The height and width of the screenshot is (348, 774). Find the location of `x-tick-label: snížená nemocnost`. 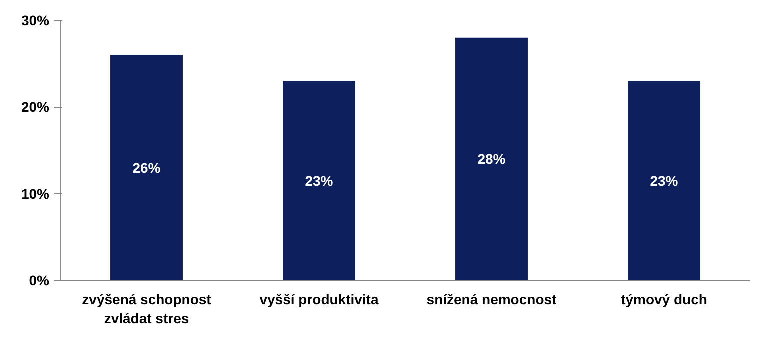

x-tick-label: snížená nemocnost is located at coordinates (492, 300).